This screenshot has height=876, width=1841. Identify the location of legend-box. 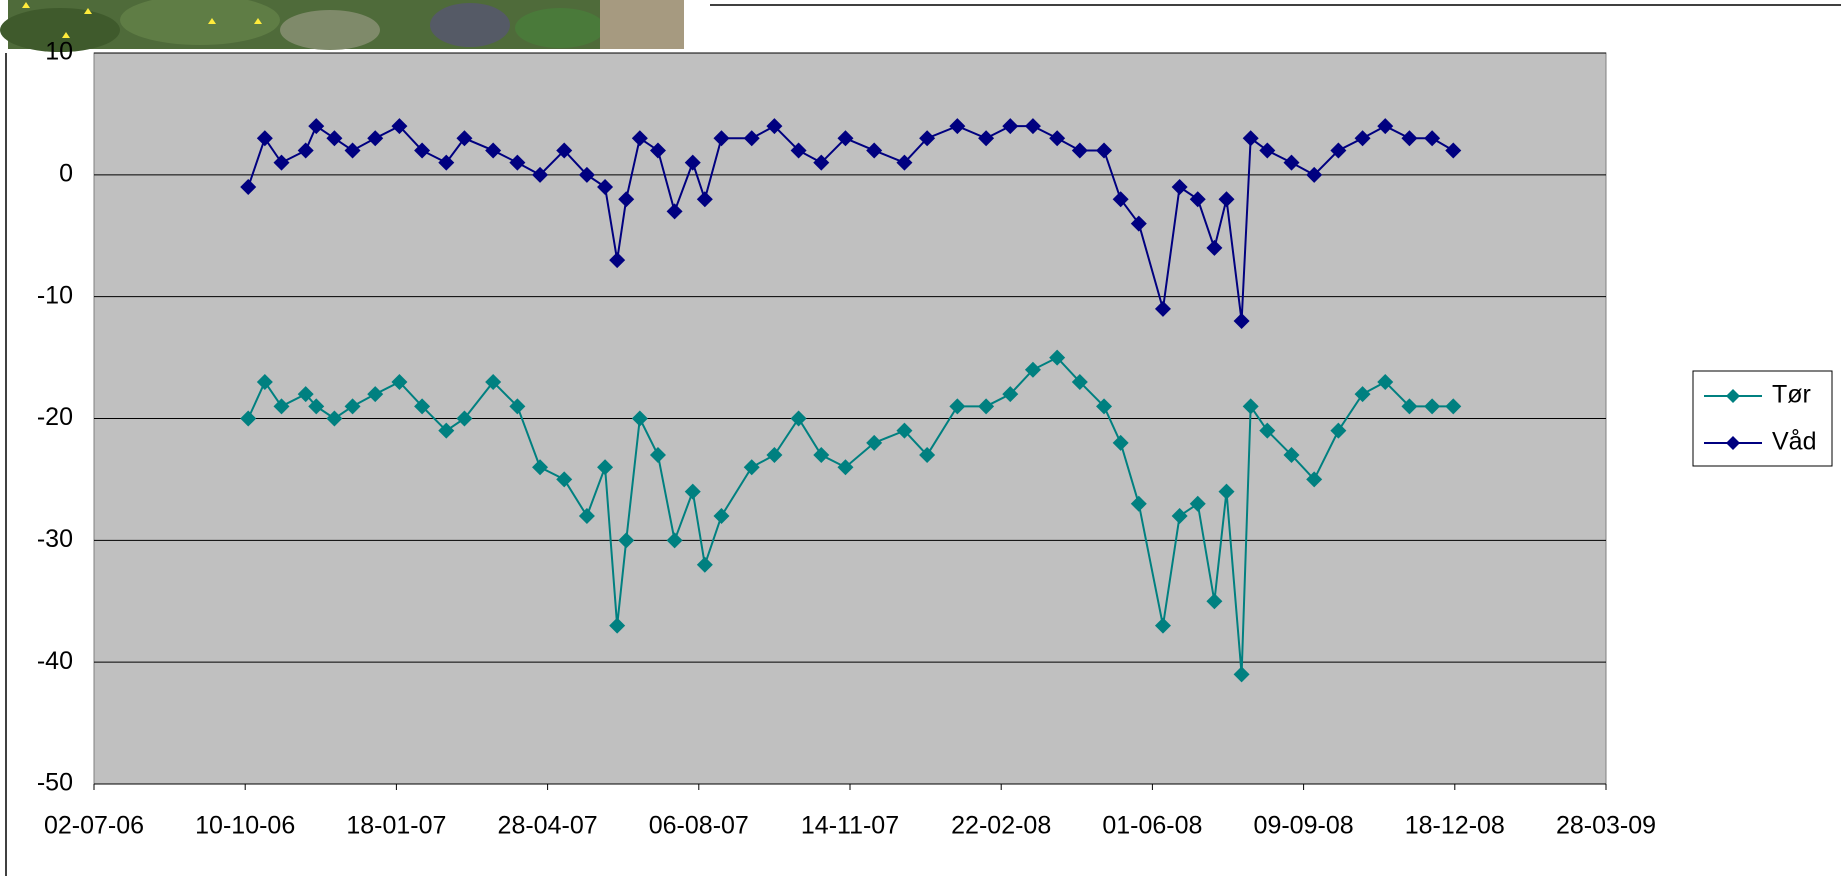
(1762, 418).